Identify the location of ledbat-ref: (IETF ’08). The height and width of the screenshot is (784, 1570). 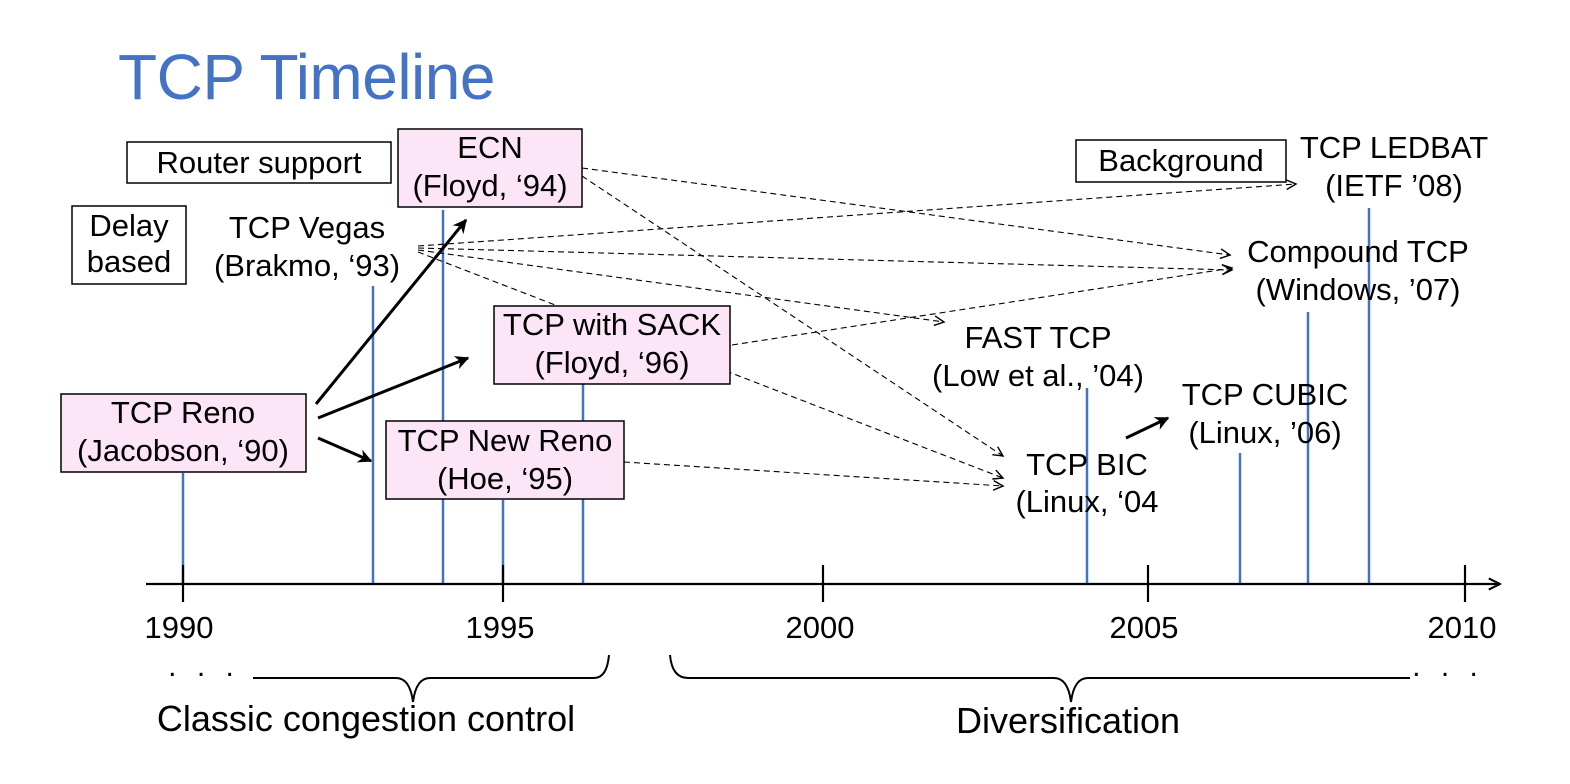
(1394, 185).